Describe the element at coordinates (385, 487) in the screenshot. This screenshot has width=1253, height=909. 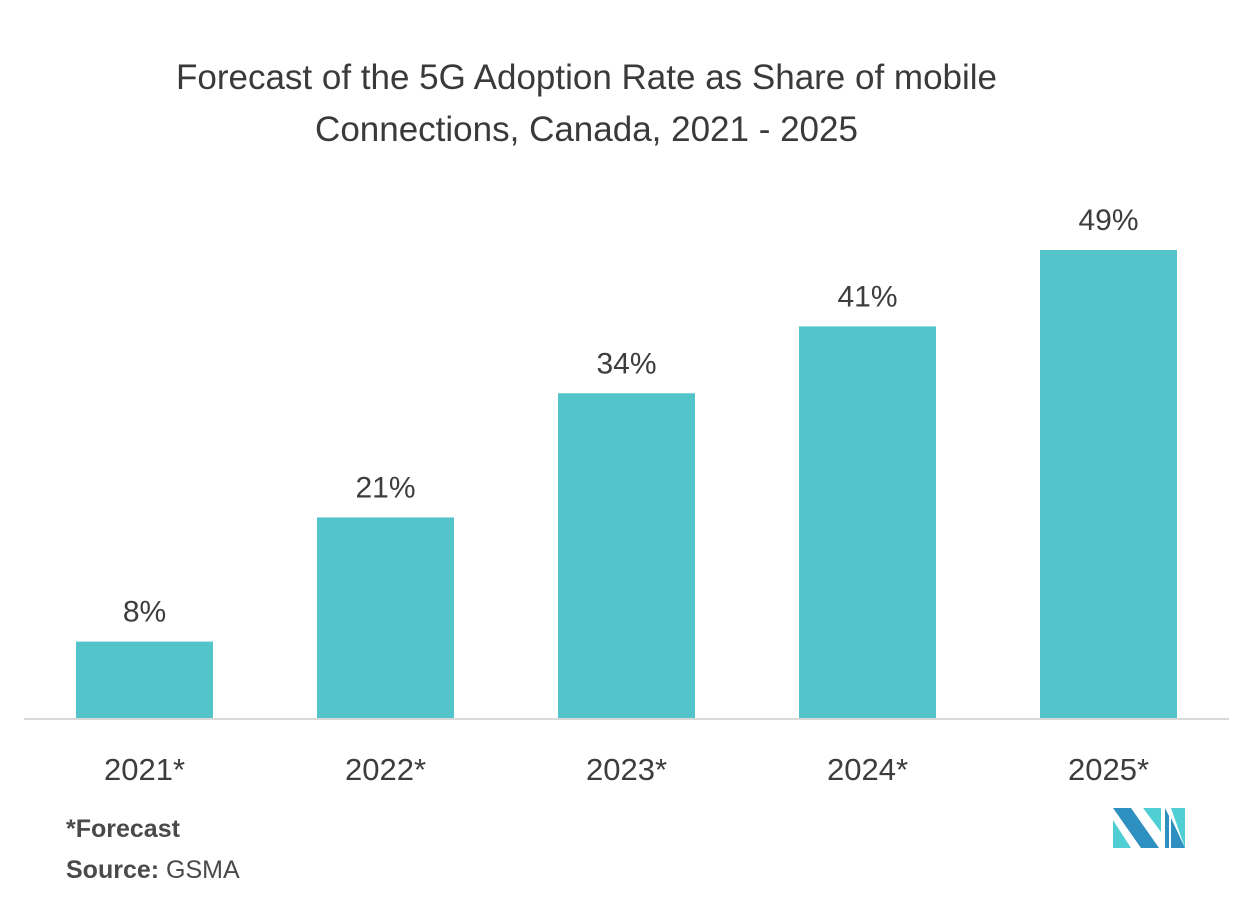
I see `data-label: 21%` at that location.